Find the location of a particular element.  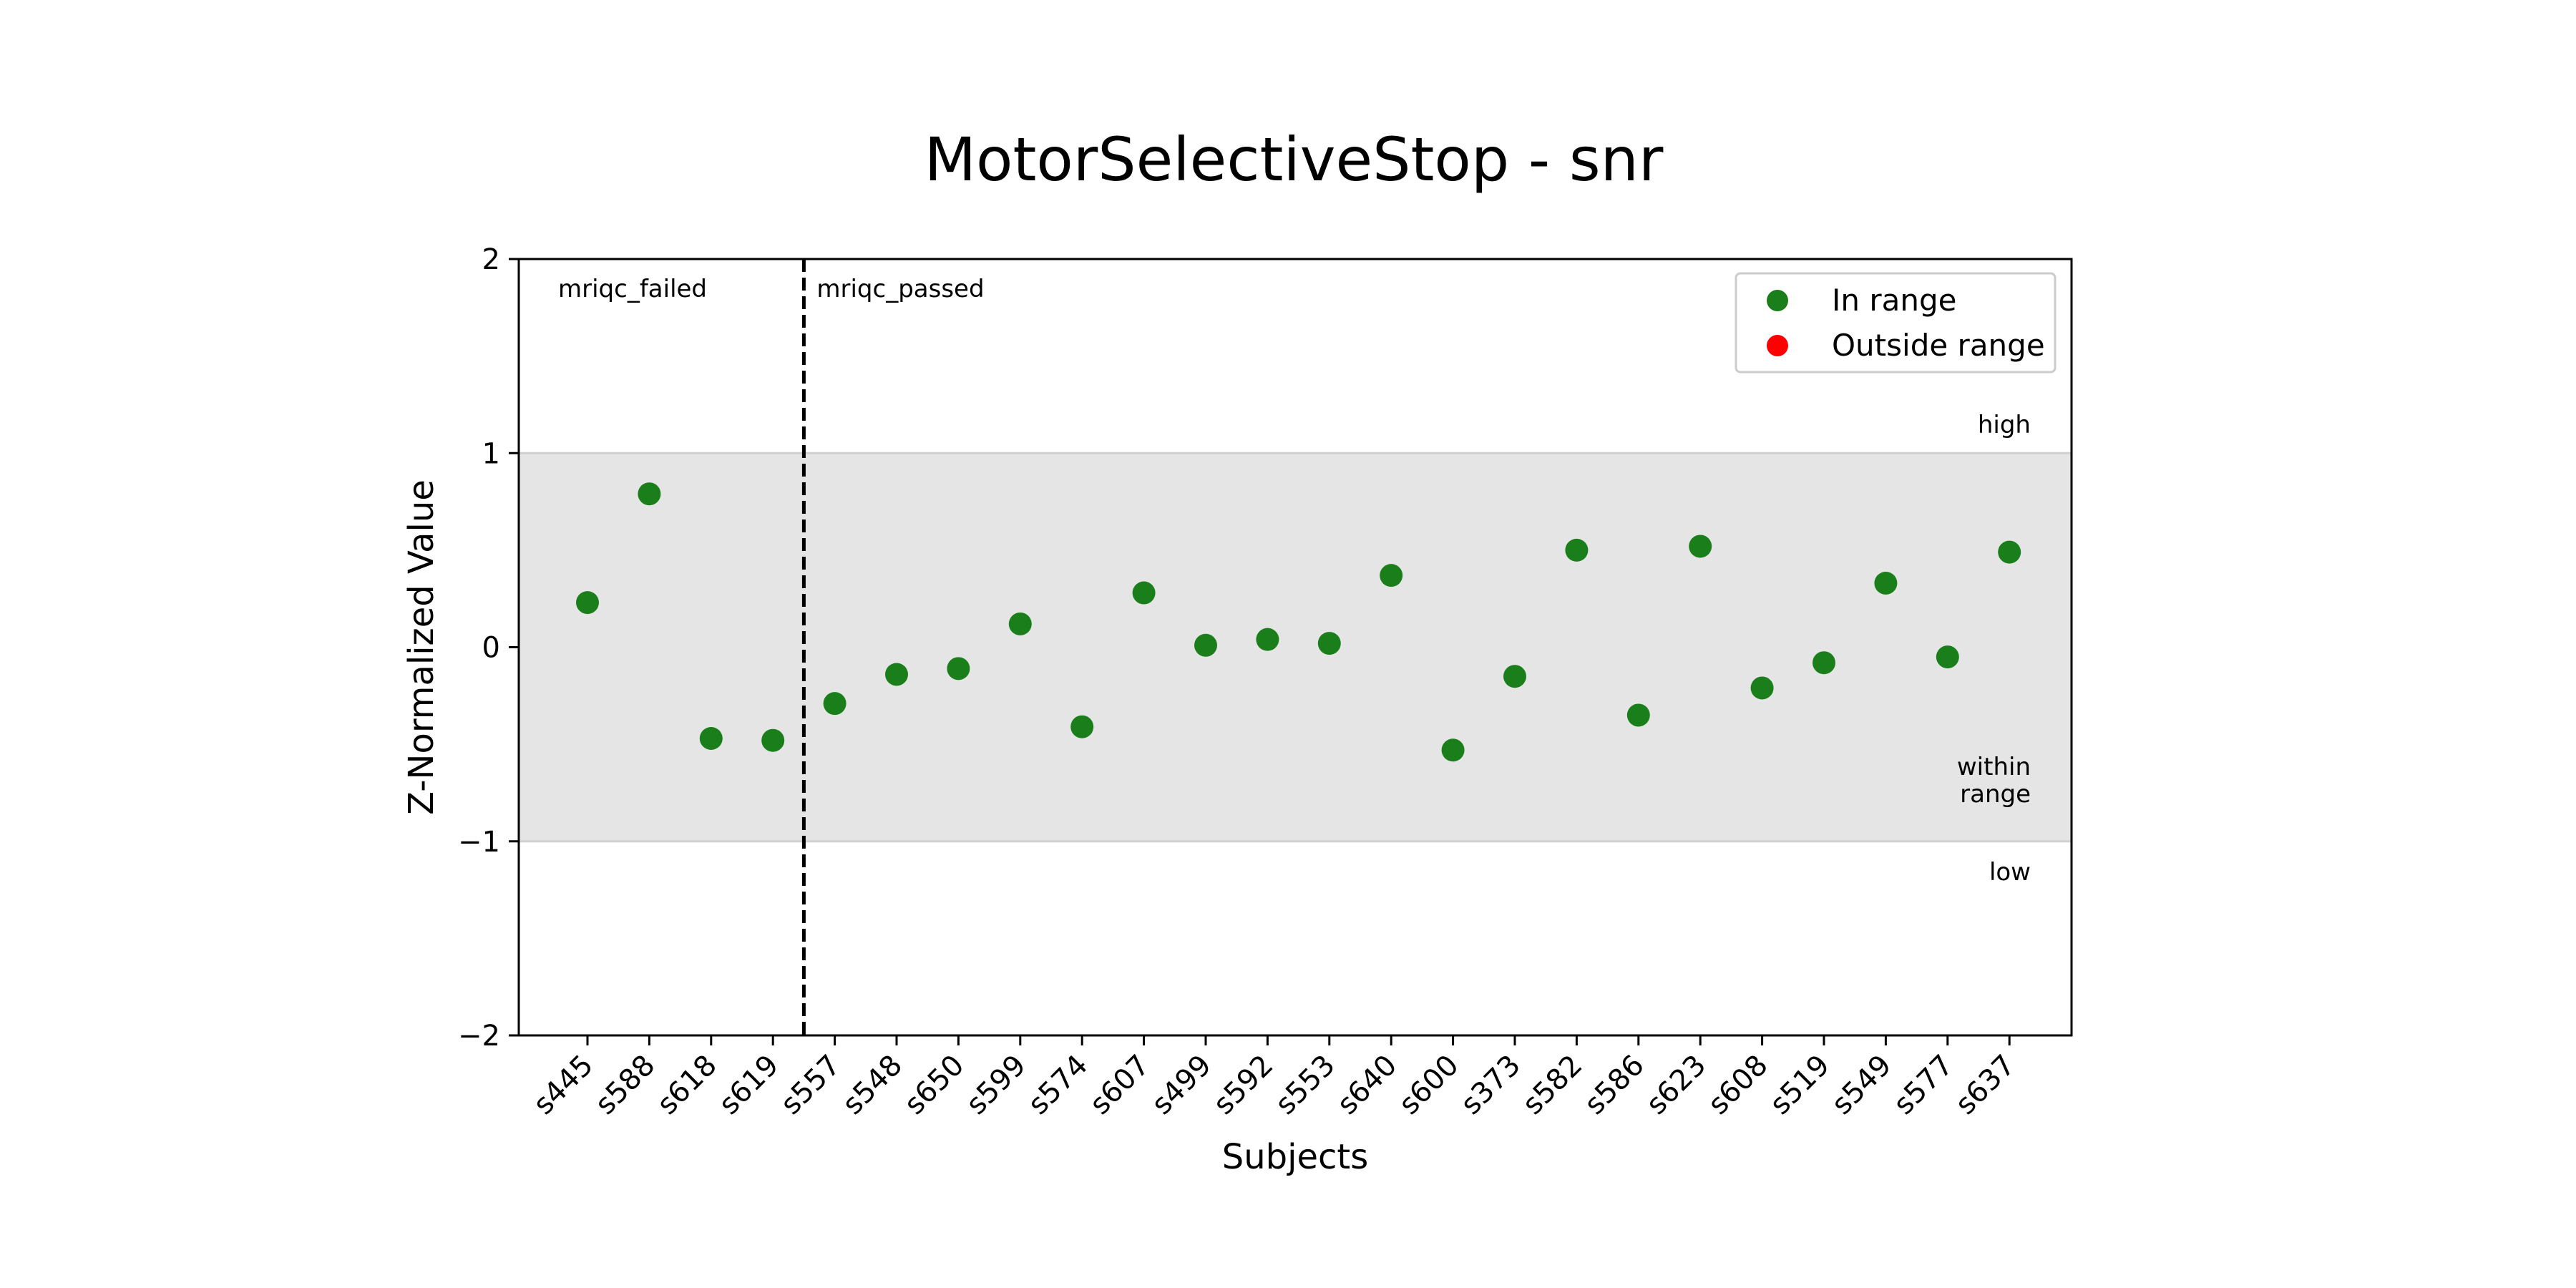

band-label-low: low is located at coordinates (2010, 872).